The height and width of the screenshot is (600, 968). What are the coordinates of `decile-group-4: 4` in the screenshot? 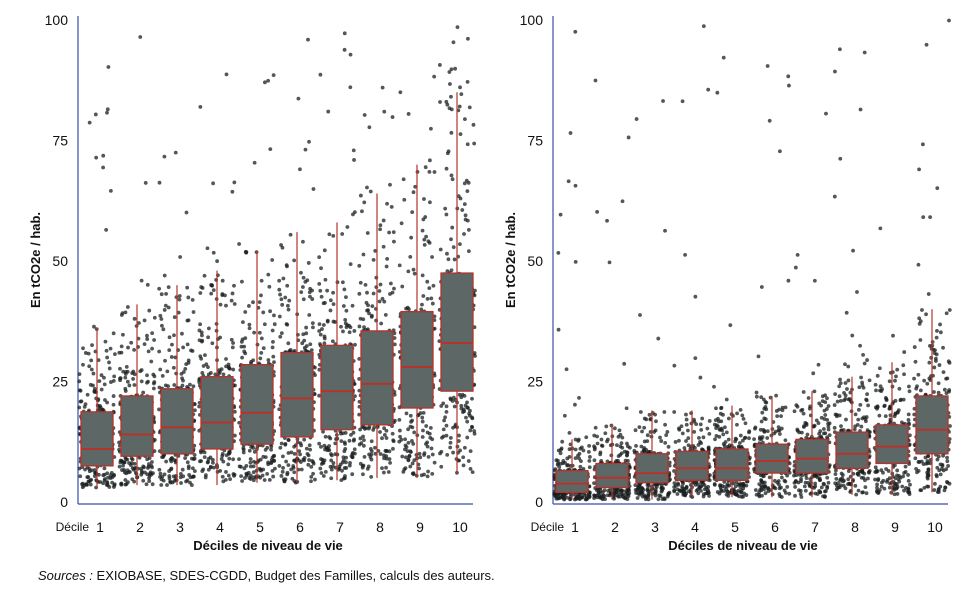 It's located at (217, 303).